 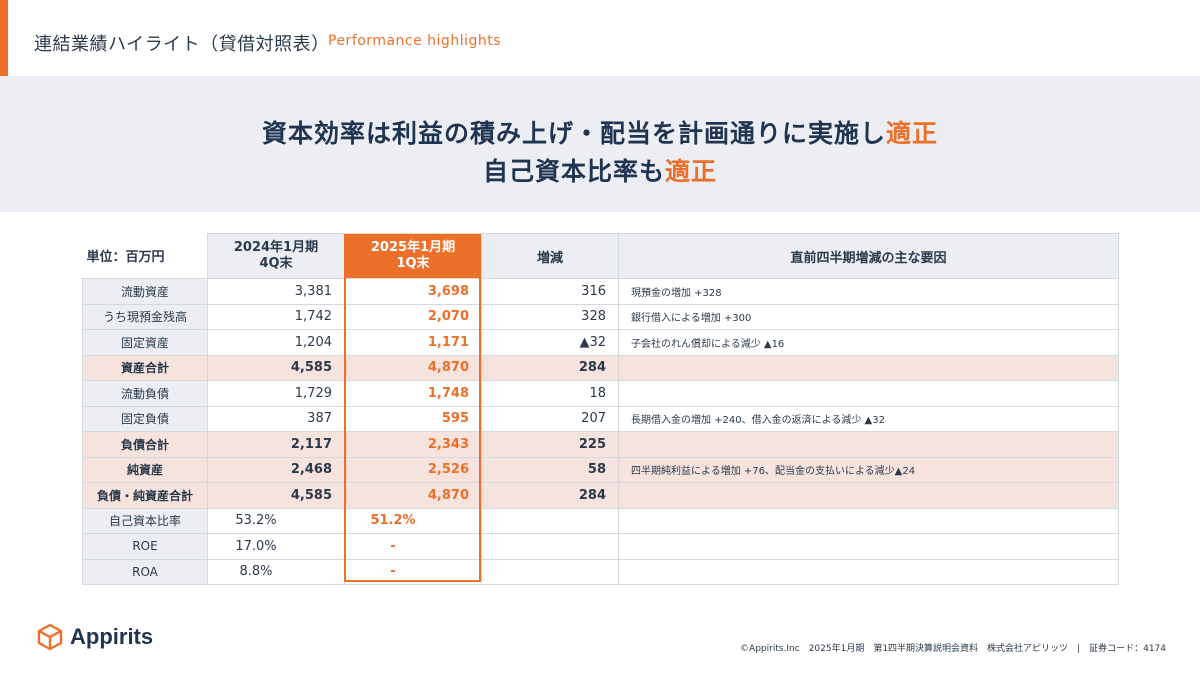 I want to click on value-change: 18, so click(x=550, y=393).